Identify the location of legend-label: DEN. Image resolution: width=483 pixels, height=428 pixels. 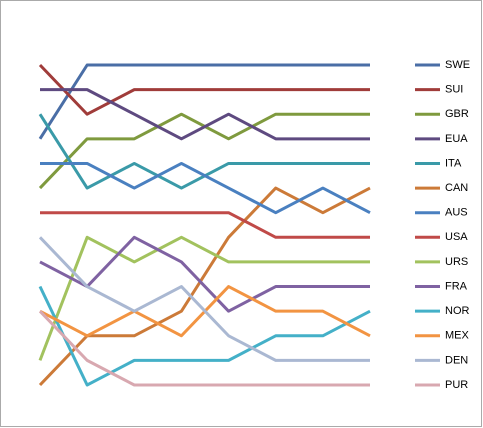
(456, 360).